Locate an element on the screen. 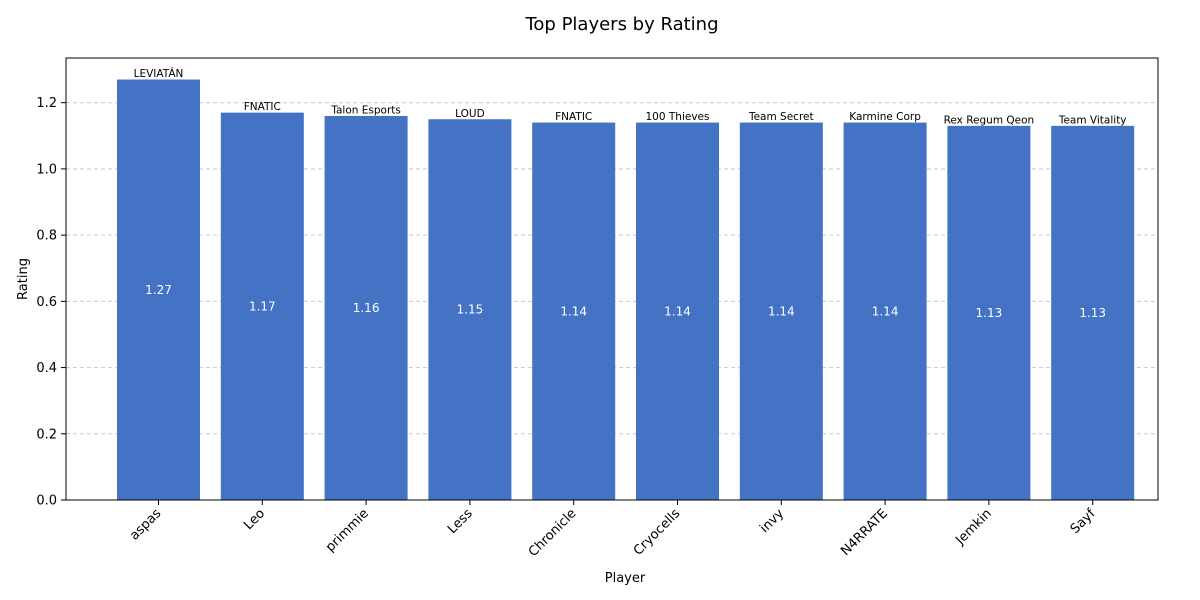 This screenshot has height=600, width=1200. x-tick-label: Sayf is located at coordinates (1083, 521).